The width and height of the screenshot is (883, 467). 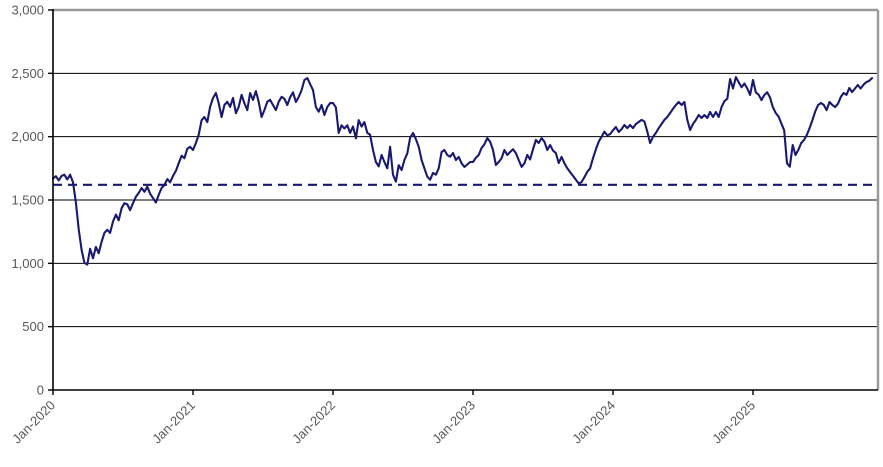 What do you see at coordinates (33, 422) in the screenshot?
I see `x-tick-label: Jan-2020` at bounding box center [33, 422].